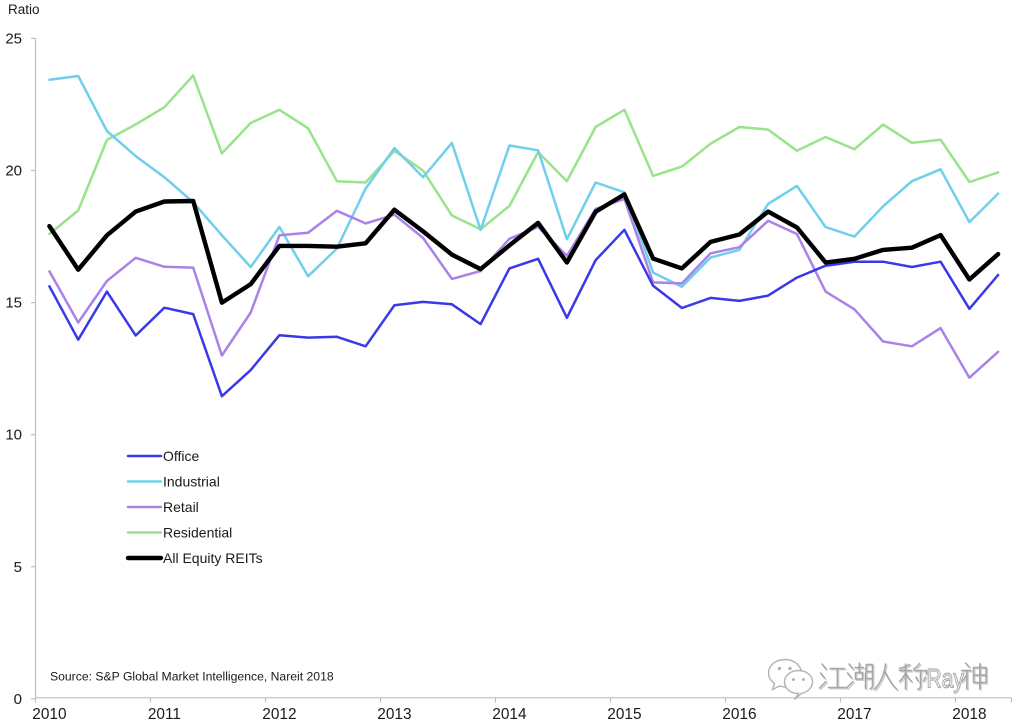 The image size is (1019, 726). Describe the element at coordinates (181, 456) in the screenshot. I see `svg-text: Office` at that location.